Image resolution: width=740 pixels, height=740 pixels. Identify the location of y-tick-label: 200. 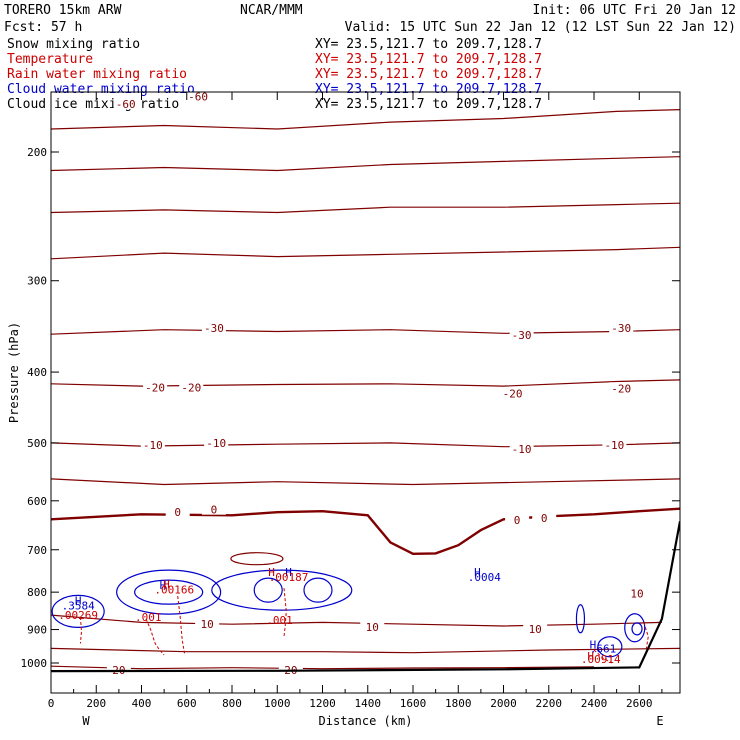
(37, 152).